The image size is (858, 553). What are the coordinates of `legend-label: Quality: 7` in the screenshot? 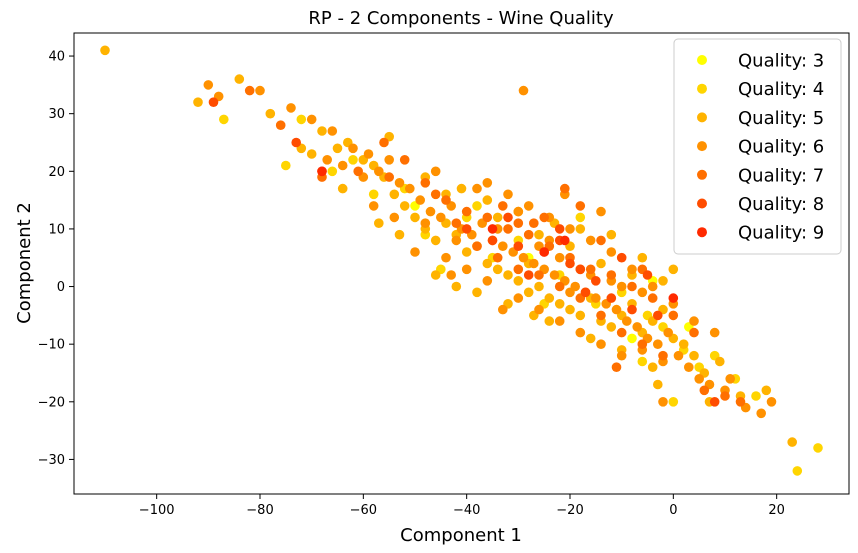 It's located at (781, 175).